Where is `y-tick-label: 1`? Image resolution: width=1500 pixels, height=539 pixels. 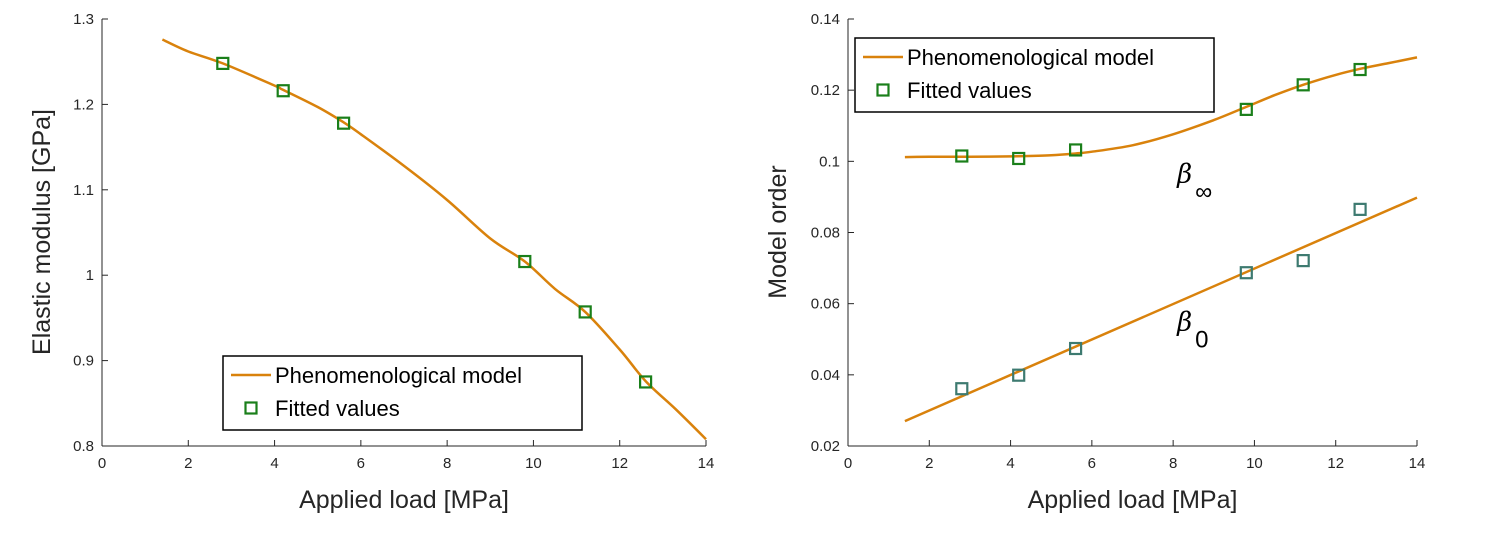 y-tick-label: 1 is located at coordinates (90, 275).